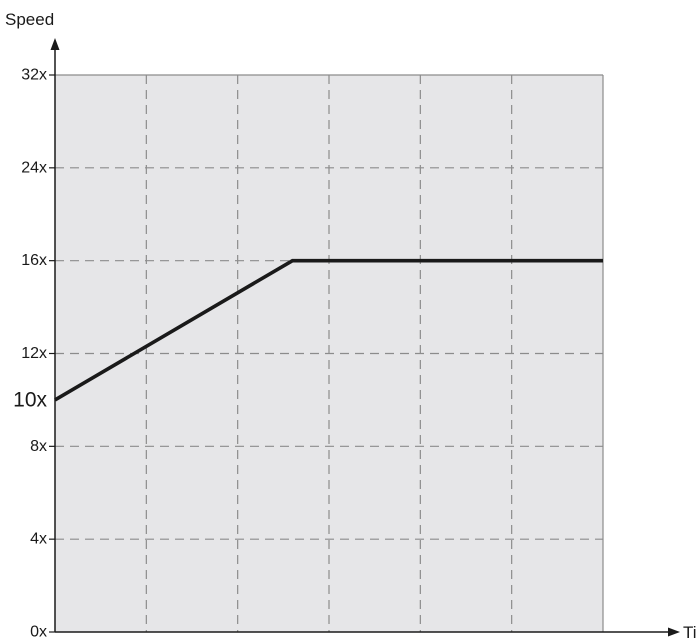  What do you see at coordinates (34, 167) in the screenshot?
I see `y-tick-label: 24x` at bounding box center [34, 167].